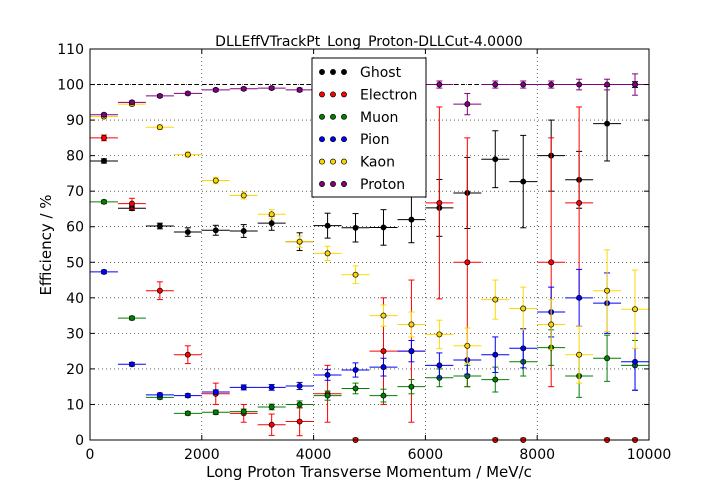 This screenshot has width=720, height=504. I want to click on x-tick-label: 10000, so click(649, 455).